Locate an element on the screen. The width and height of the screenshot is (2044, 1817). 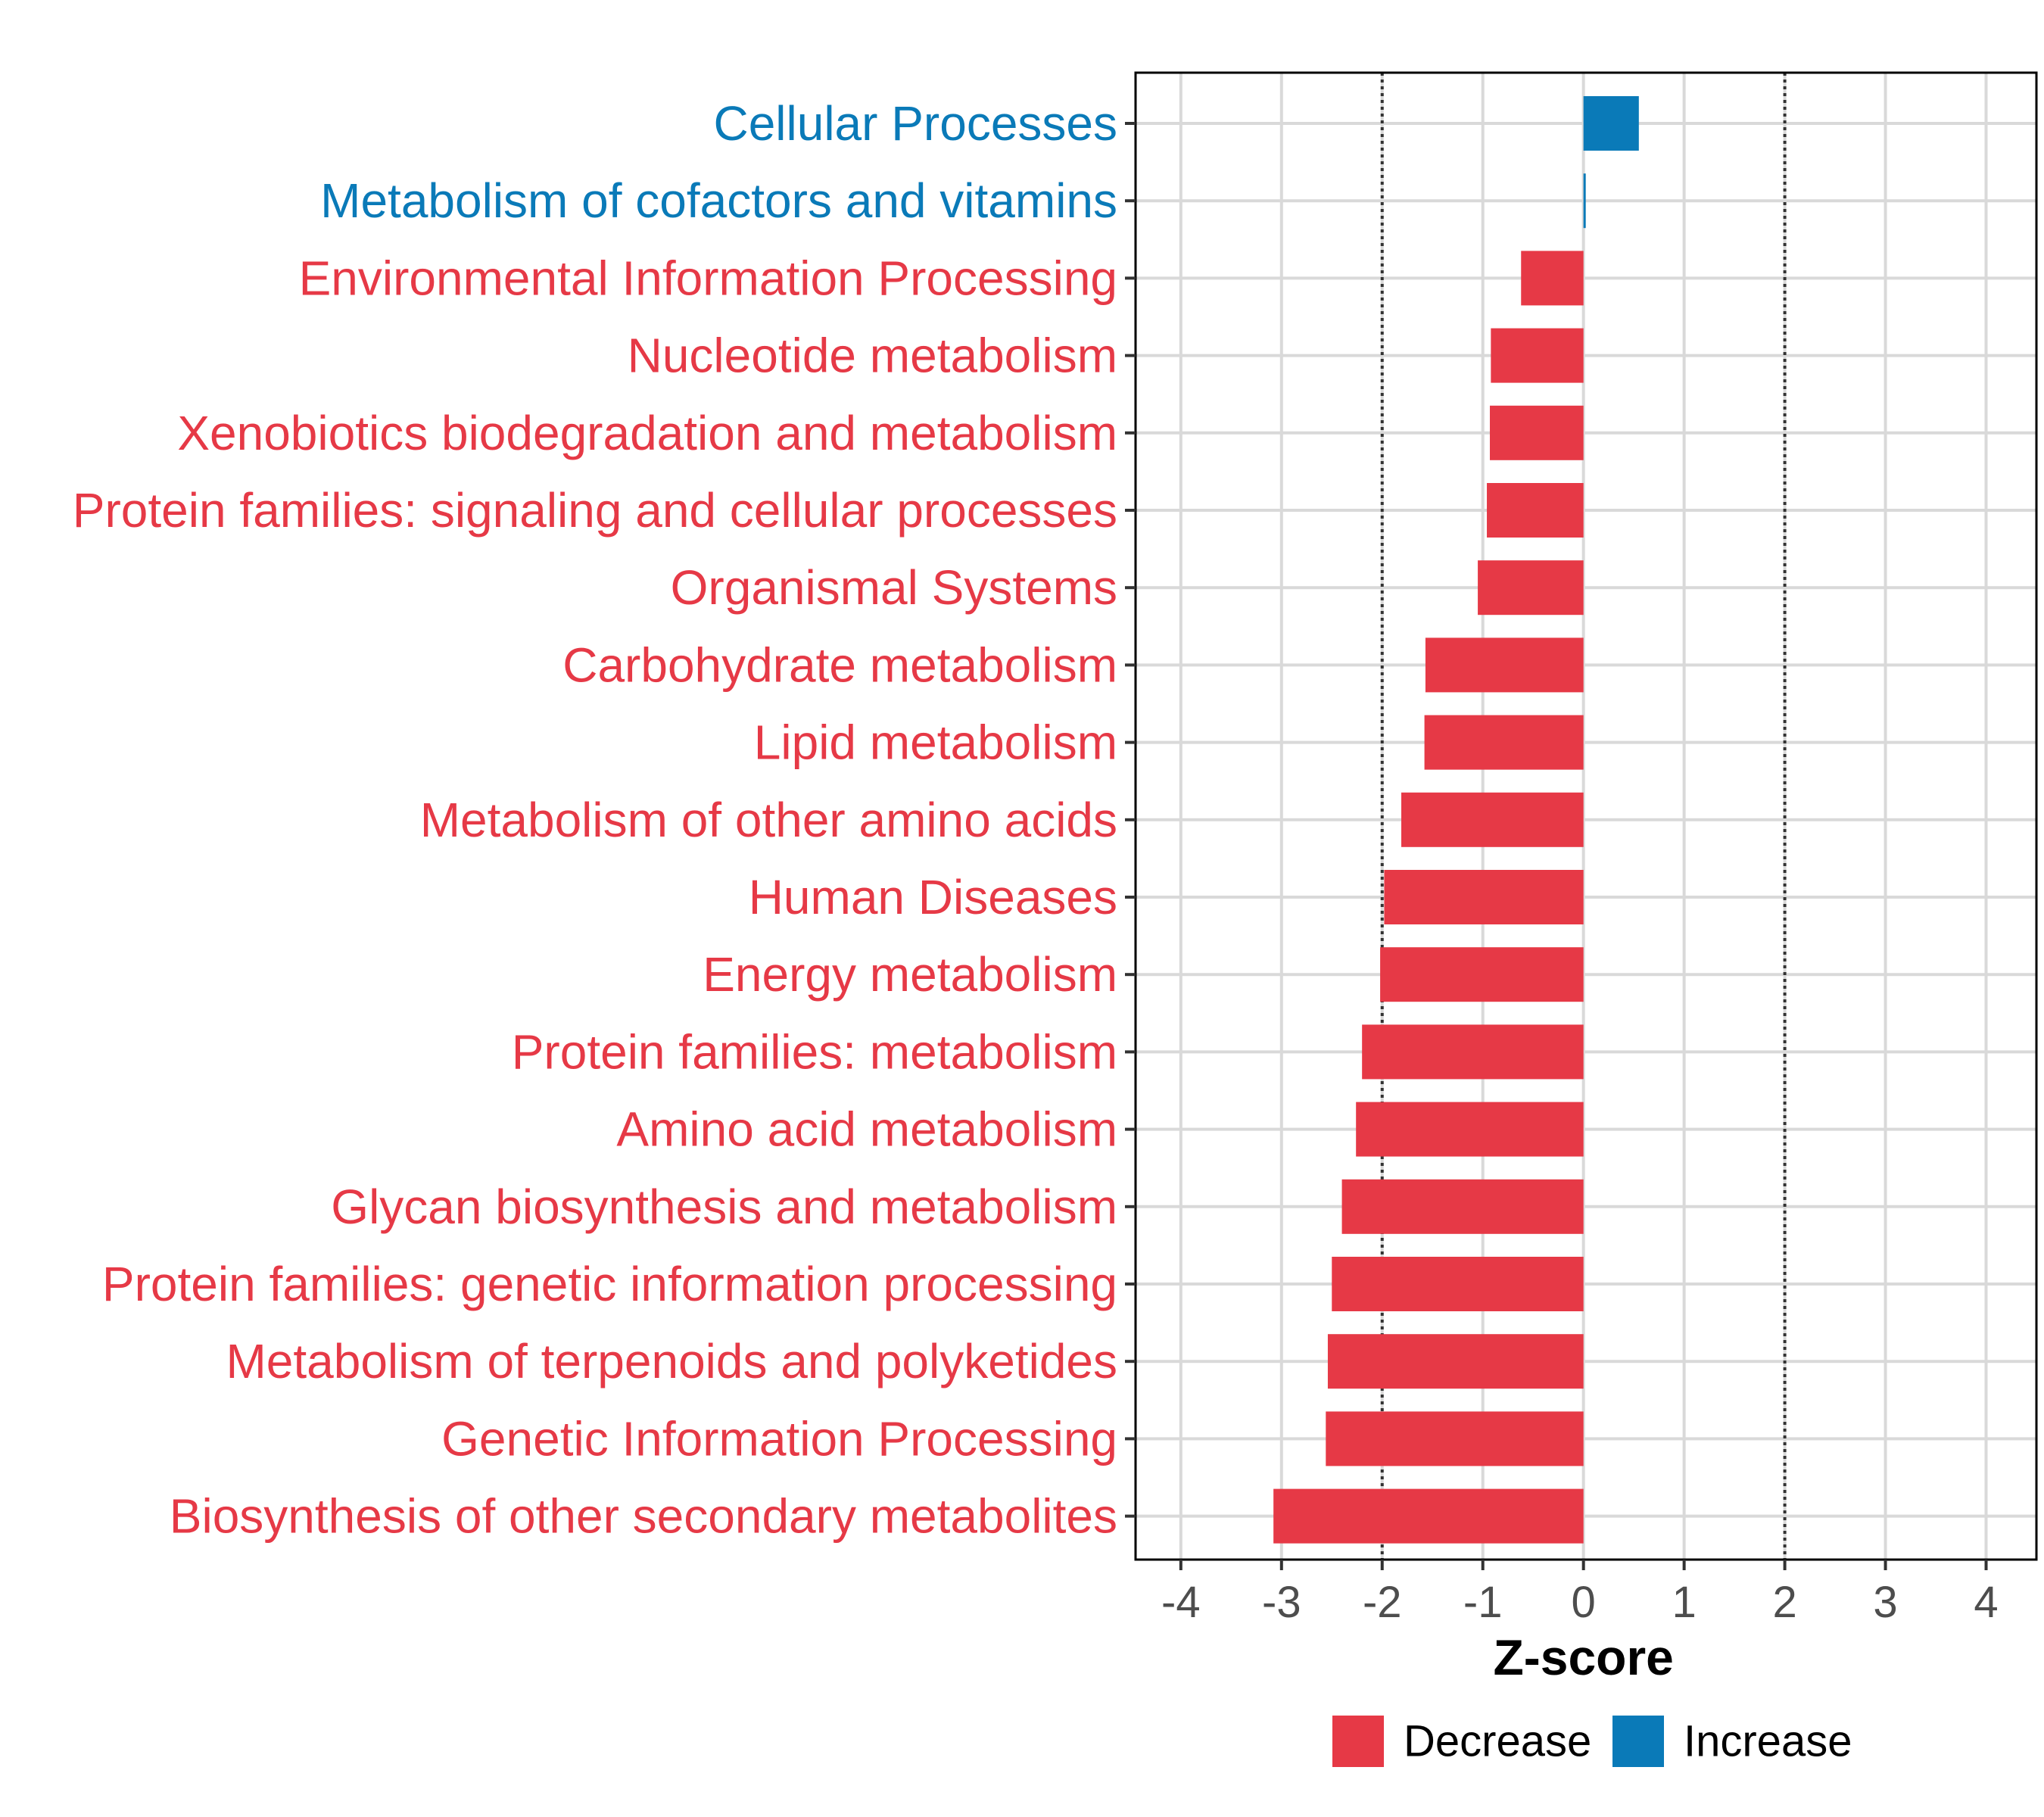
category-label: Energy metabolism is located at coordinates (910, 974).